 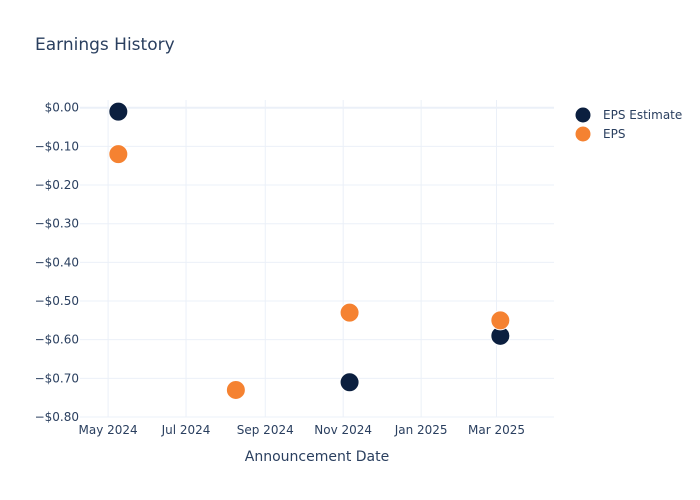 I want to click on x-tick-label: Jan 2025, so click(x=421, y=430).